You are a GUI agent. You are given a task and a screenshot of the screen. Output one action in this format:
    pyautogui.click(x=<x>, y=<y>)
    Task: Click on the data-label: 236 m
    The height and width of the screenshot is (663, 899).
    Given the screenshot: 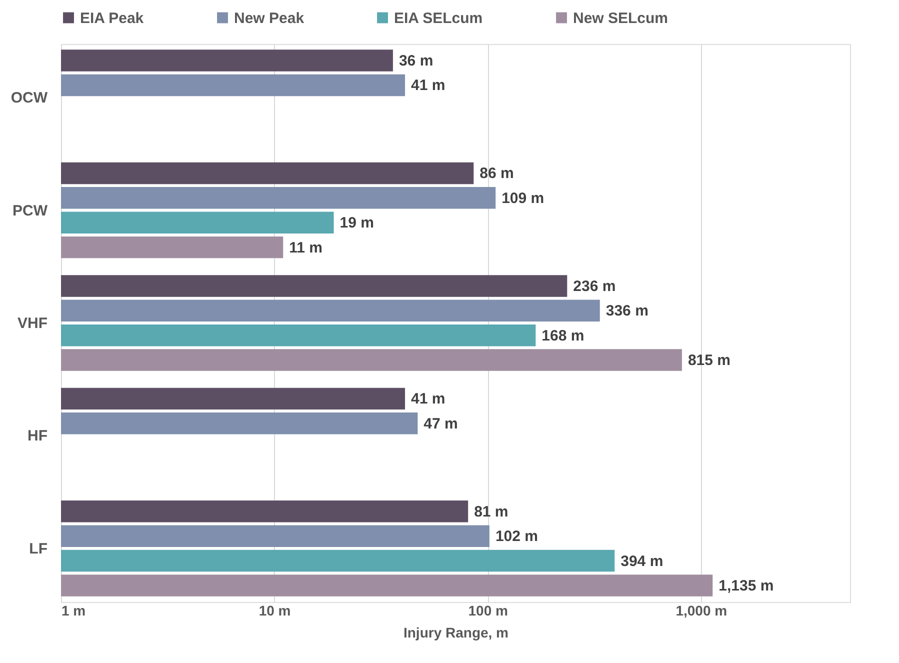 What is the action you would take?
    pyautogui.click(x=594, y=286)
    